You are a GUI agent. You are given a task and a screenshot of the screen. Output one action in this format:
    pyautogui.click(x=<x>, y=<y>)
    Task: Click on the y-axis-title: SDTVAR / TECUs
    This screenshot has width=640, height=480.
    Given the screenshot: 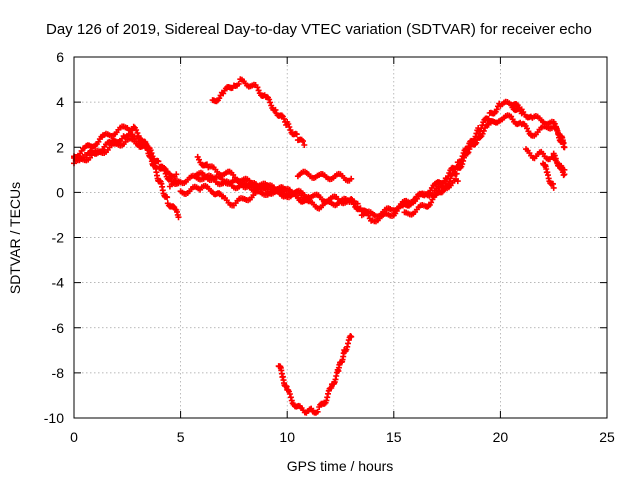 What is the action you would take?
    pyautogui.click(x=15, y=238)
    